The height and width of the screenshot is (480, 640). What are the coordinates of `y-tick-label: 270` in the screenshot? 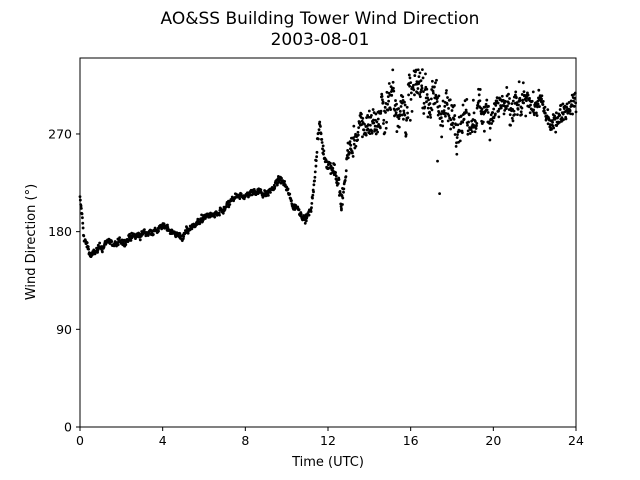 It's located at (60, 133).